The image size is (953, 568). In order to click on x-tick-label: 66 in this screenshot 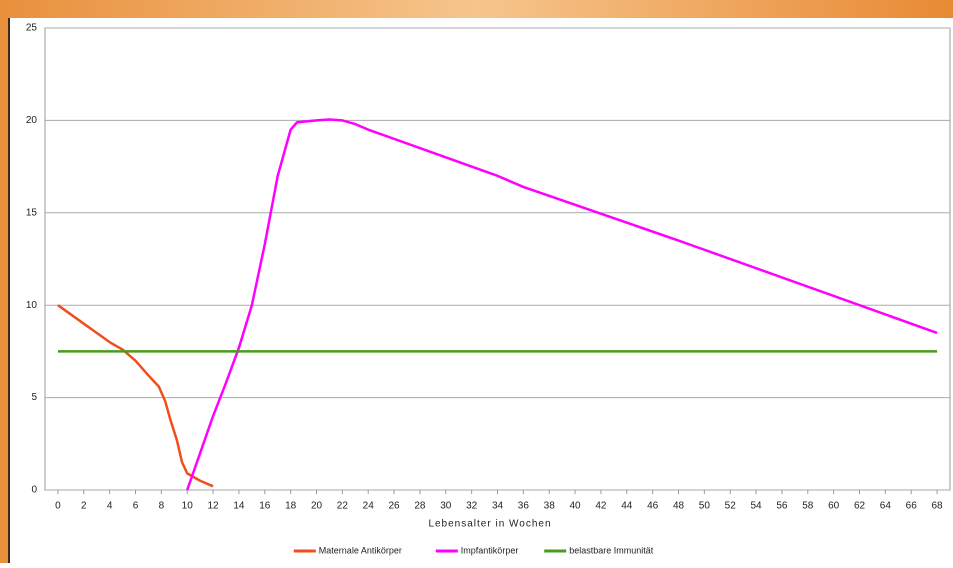, I will do `click(912, 506)`.